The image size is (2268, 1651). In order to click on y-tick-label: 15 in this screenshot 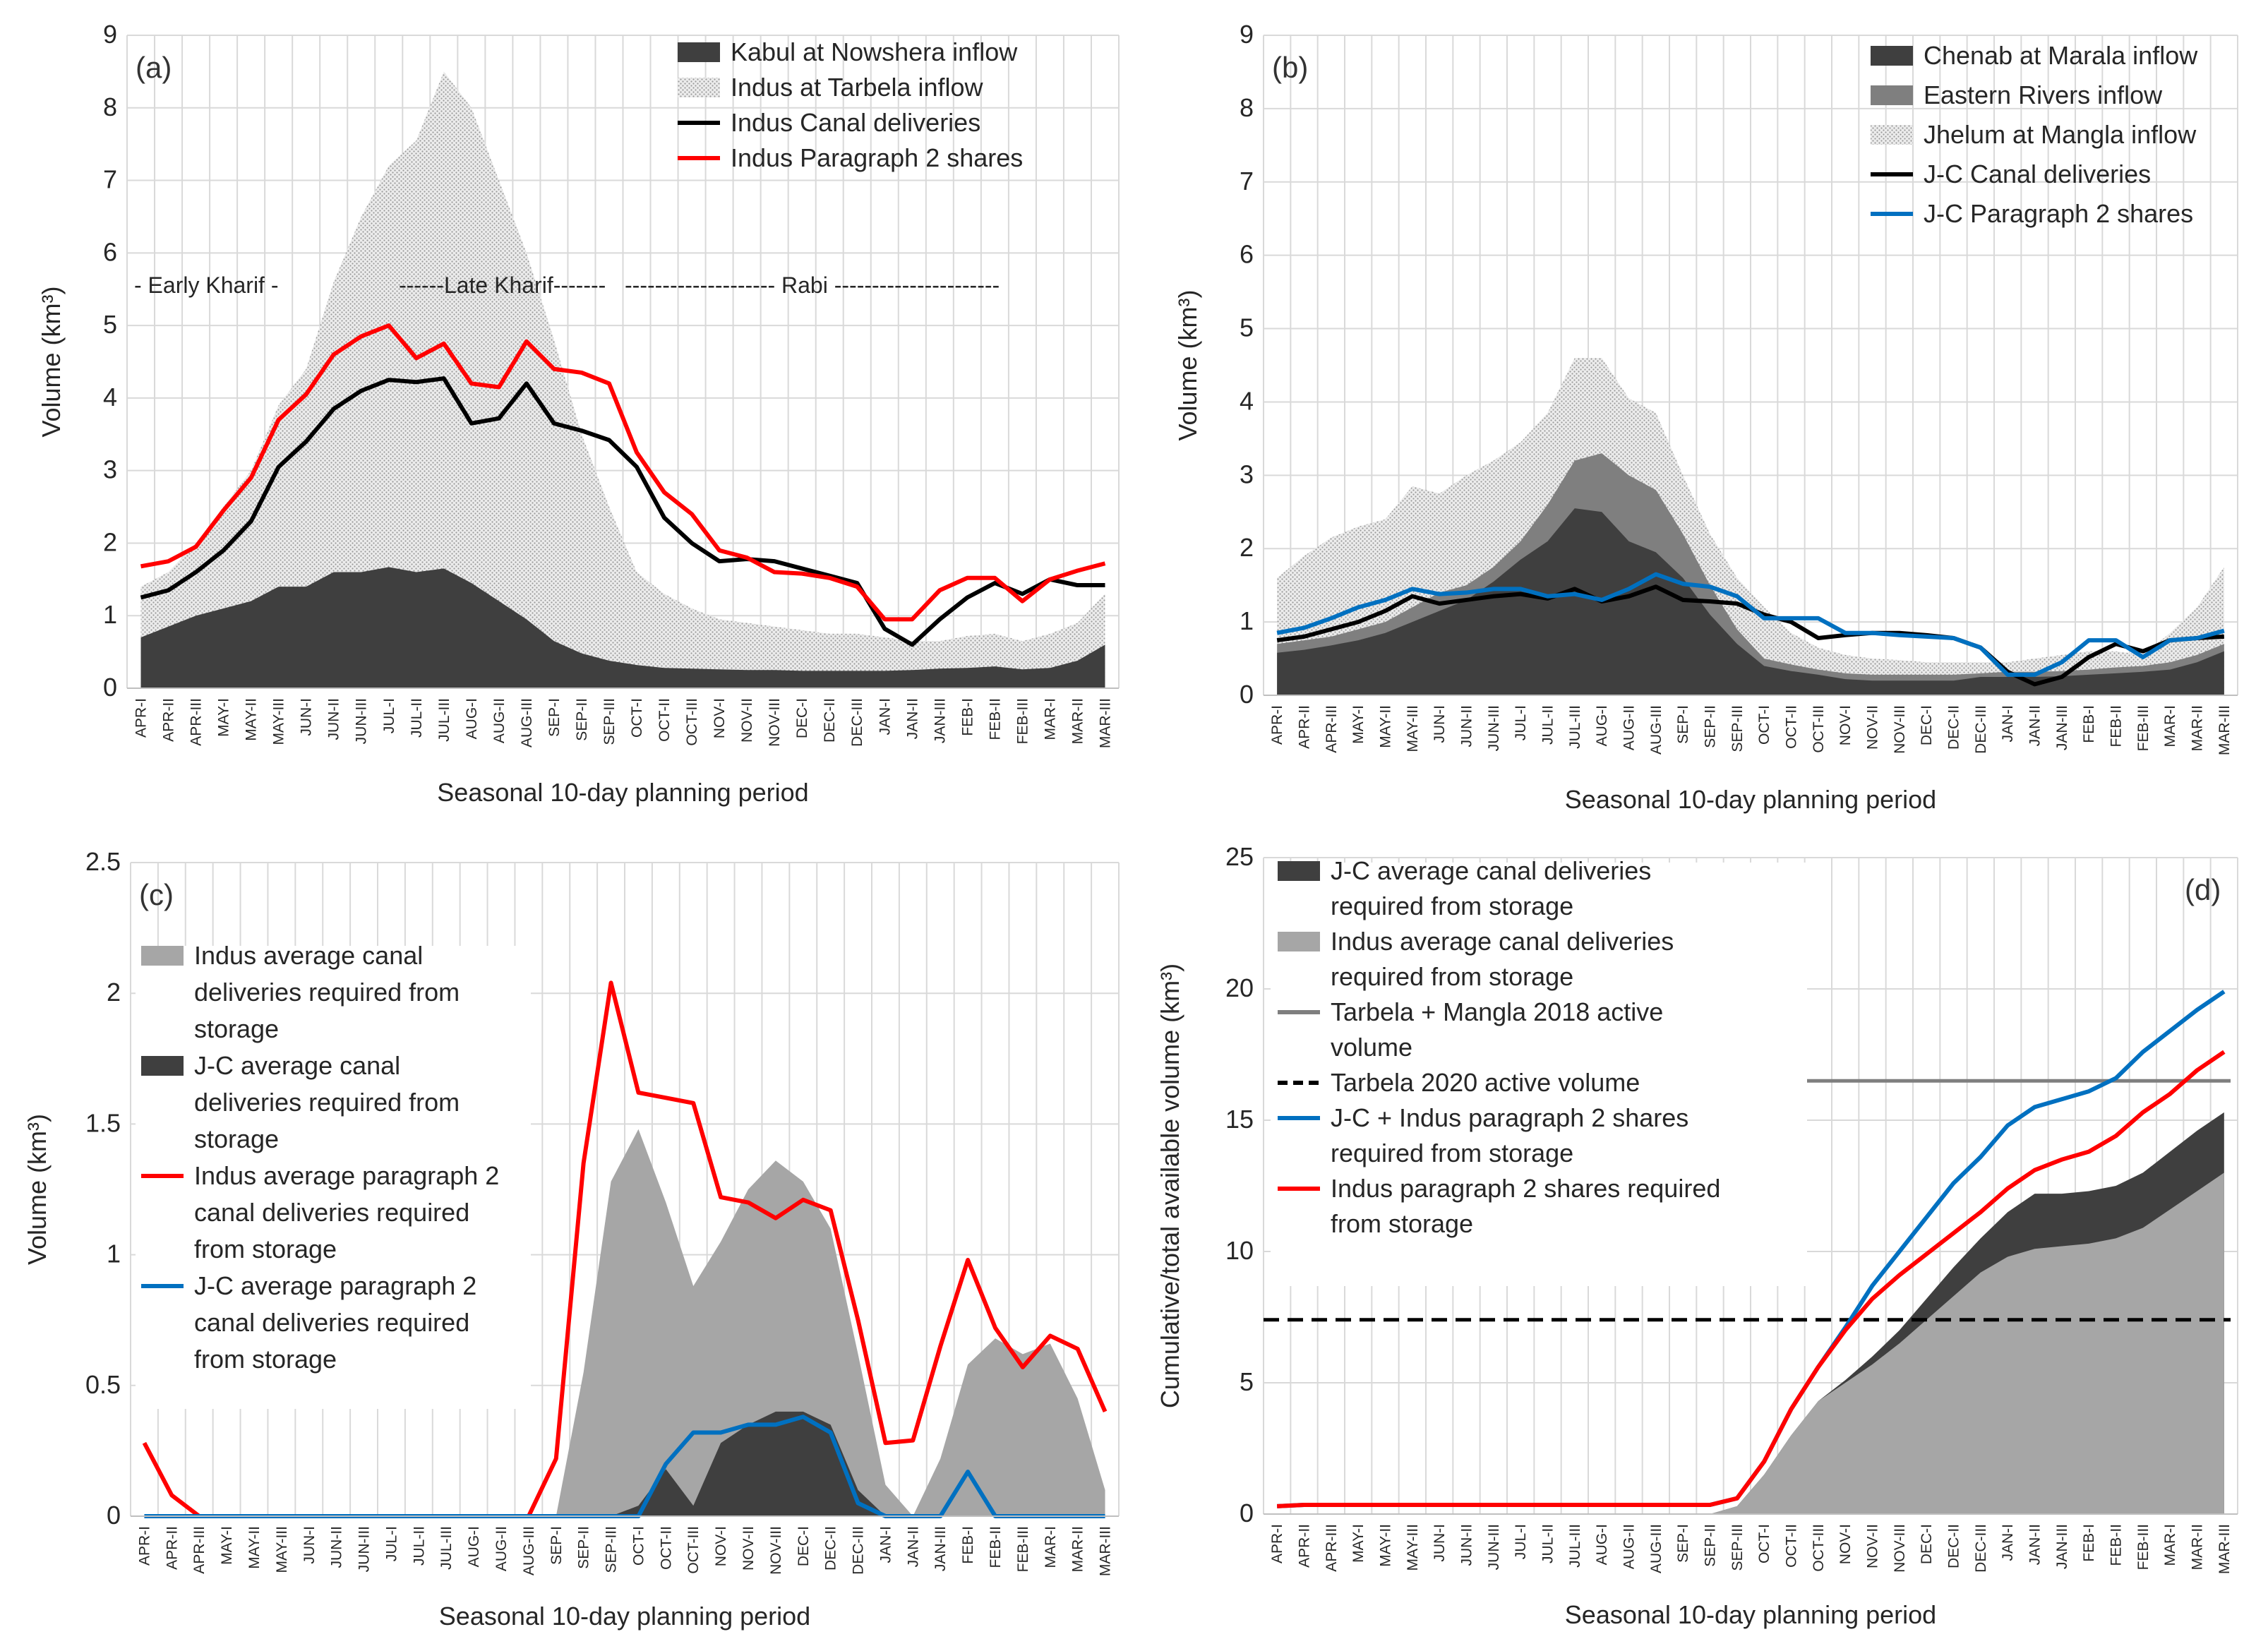, I will do `click(1240, 1120)`.